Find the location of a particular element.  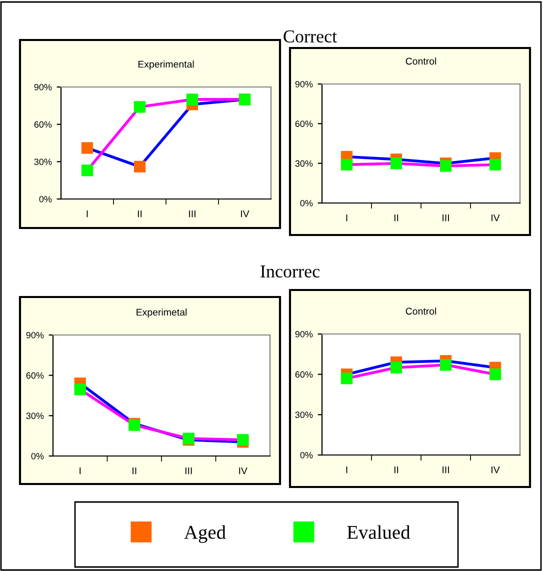

legend-label: Aged is located at coordinates (205, 534).